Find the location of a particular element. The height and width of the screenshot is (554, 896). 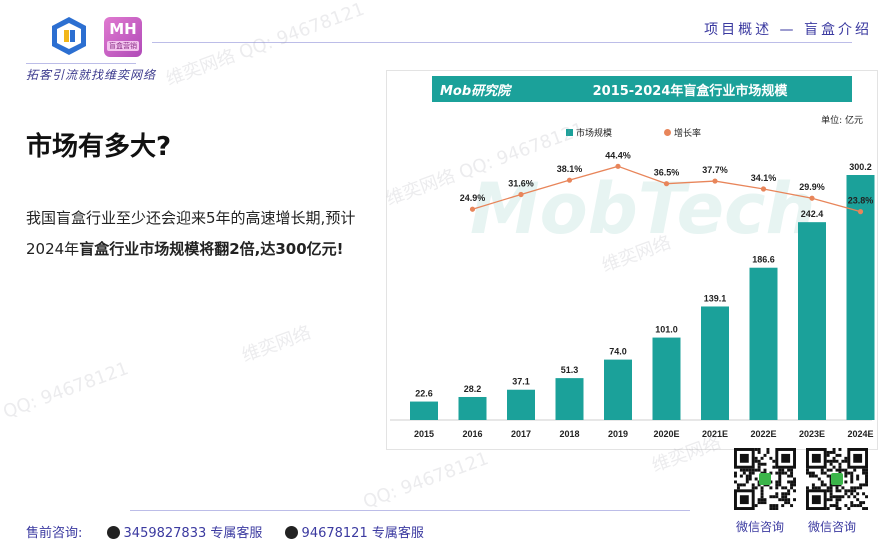

bar-value-label: 28.2 is located at coordinates (473, 389).